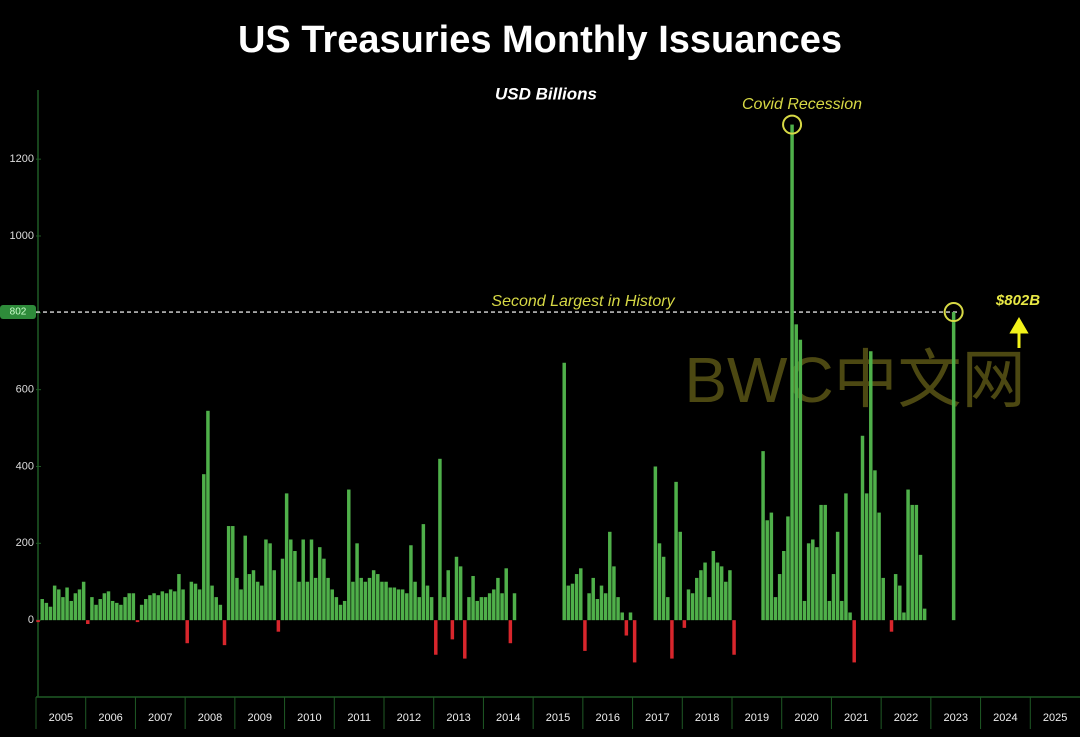 The width and height of the screenshot is (1080, 737). Describe the element at coordinates (854, 380) in the screenshot. I see `watermark: BWC中文网` at that location.